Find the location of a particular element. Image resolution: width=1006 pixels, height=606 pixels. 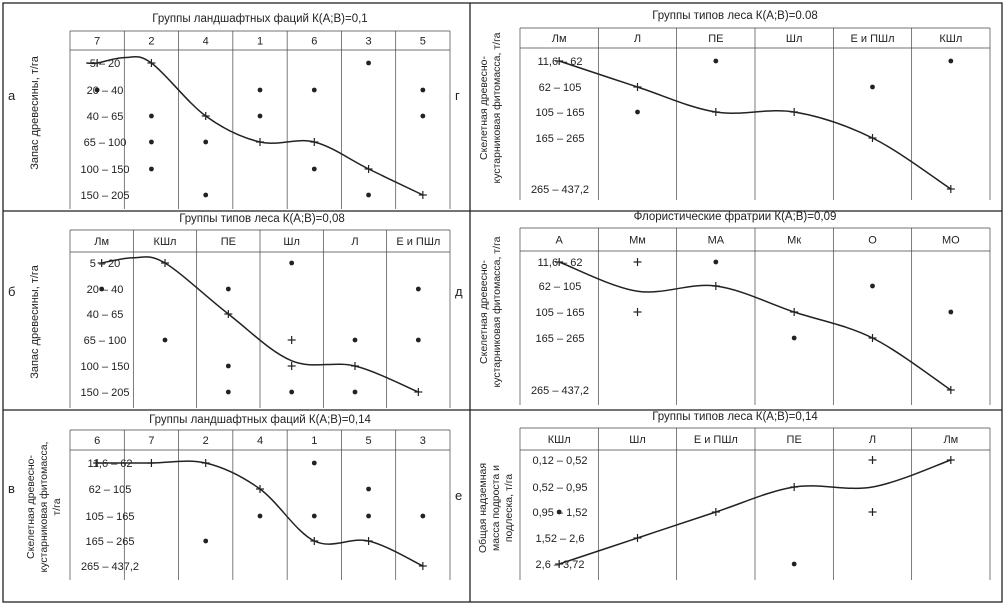

col-headers: Лм КШл ПЕ Шл Л Е и ПШл is located at coordinates (267, 242).